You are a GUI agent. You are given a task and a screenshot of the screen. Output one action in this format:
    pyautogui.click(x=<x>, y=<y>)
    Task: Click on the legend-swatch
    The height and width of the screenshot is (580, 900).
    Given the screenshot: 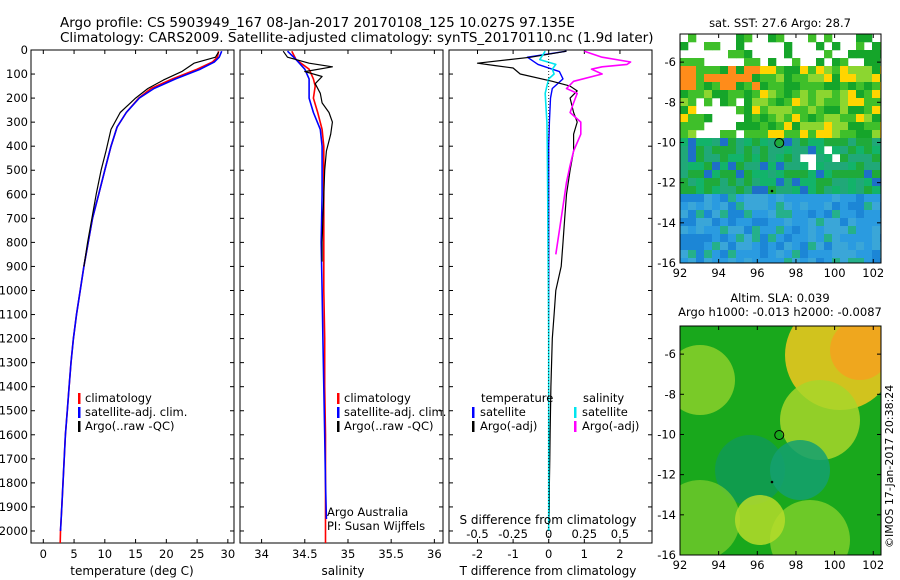 What is the action you would take?
    pyautogui.click(x=473, y=426)
    